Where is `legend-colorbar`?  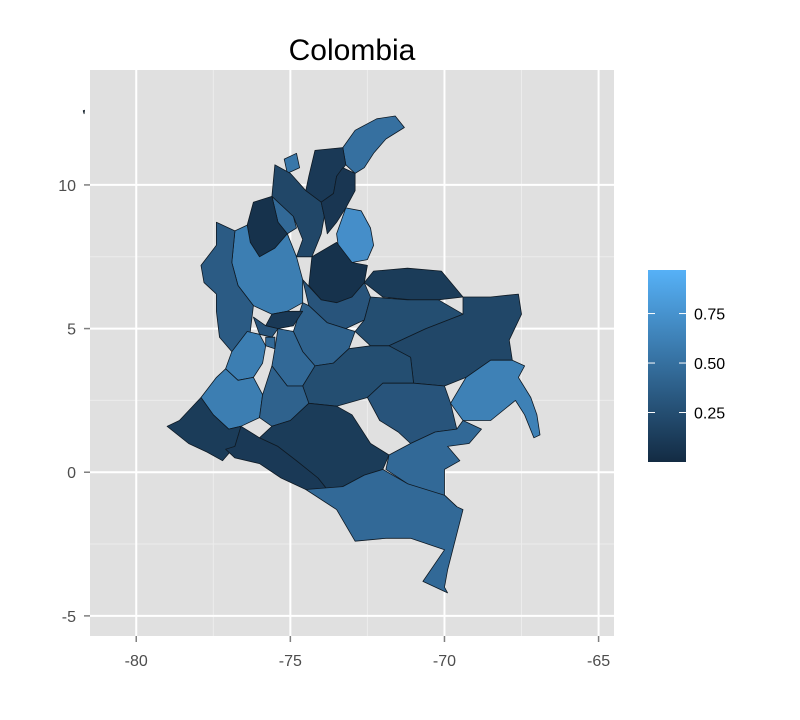
legend-colorbar is located at coordinates (667, 366).